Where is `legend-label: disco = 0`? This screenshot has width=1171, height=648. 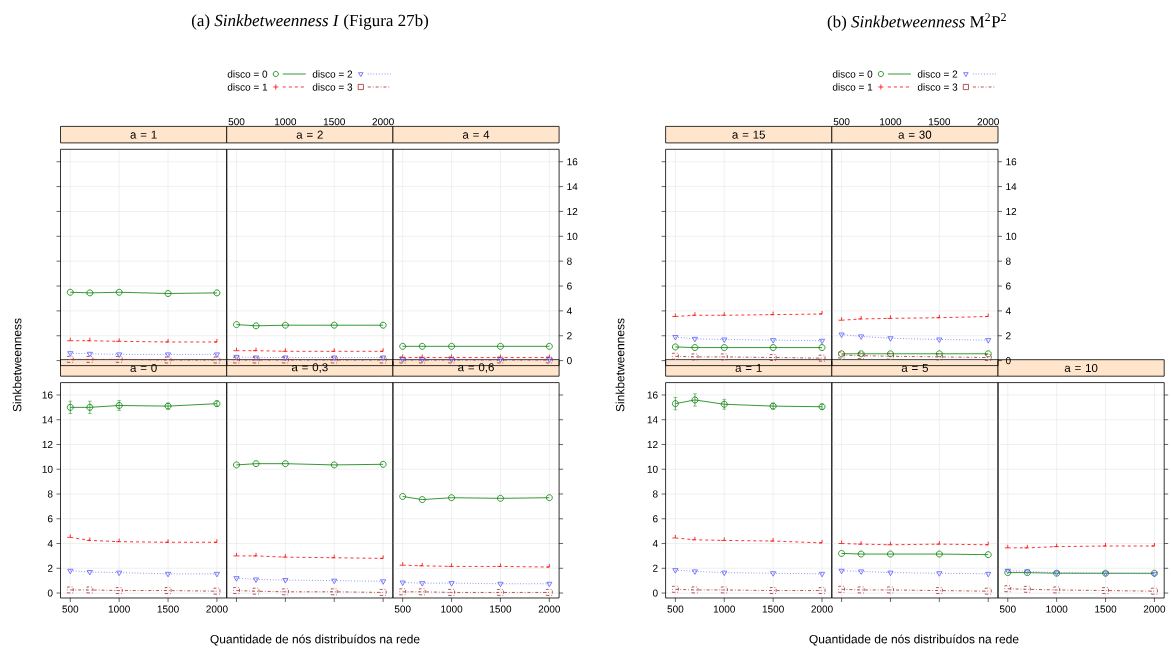 legend-label: disco = 0 is located at coordinates (852, 74).